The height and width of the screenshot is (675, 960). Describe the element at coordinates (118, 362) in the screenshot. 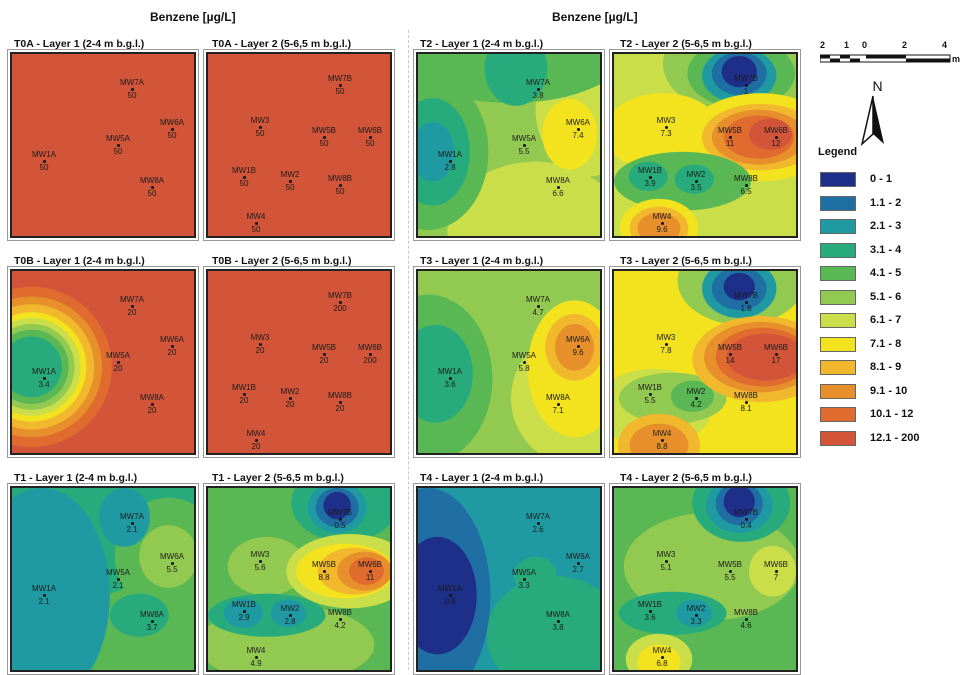

I see `well-marker: MW5A 20` at that location.